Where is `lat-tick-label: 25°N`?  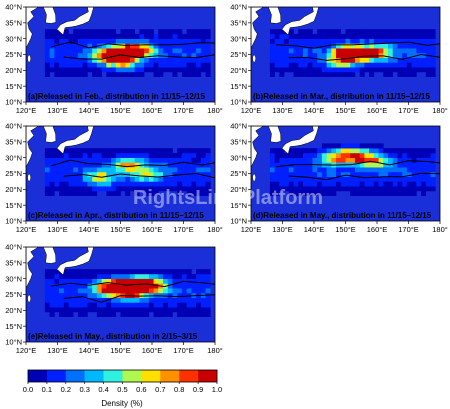 lat-tick-label: 25°N is located at coordinates (13, 54).